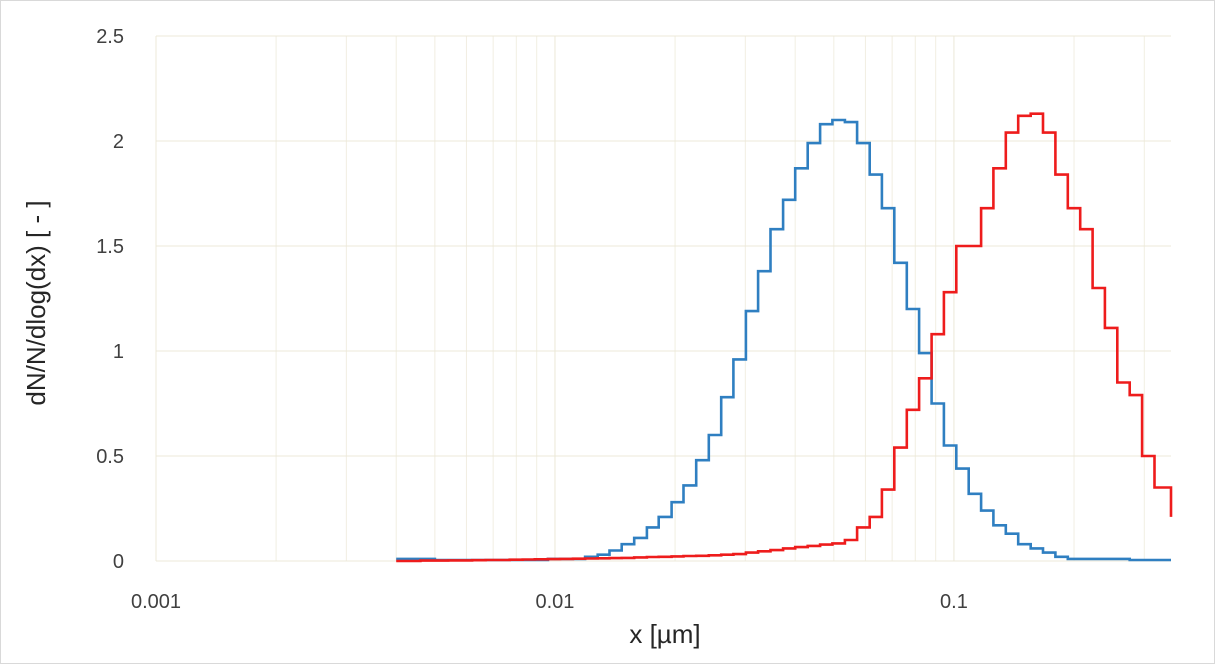  What do you see at coordinates (664, 634) in the screenshot?
I see `x-axis-title: x [µm]` at bounding box center [664, 634].